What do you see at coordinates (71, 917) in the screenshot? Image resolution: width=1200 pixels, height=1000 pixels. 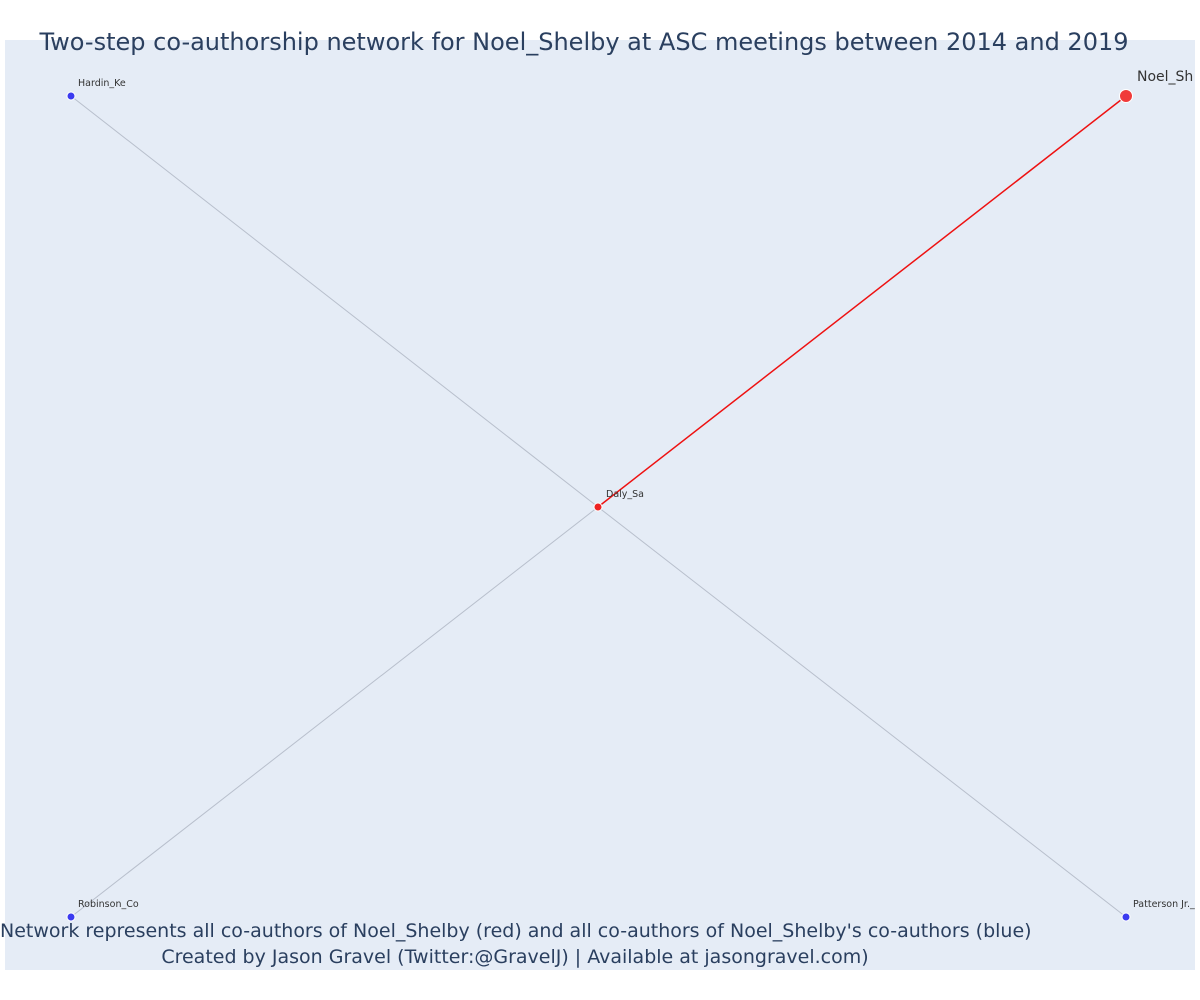 I see `node-robinson` at bounding box center [71, 917].